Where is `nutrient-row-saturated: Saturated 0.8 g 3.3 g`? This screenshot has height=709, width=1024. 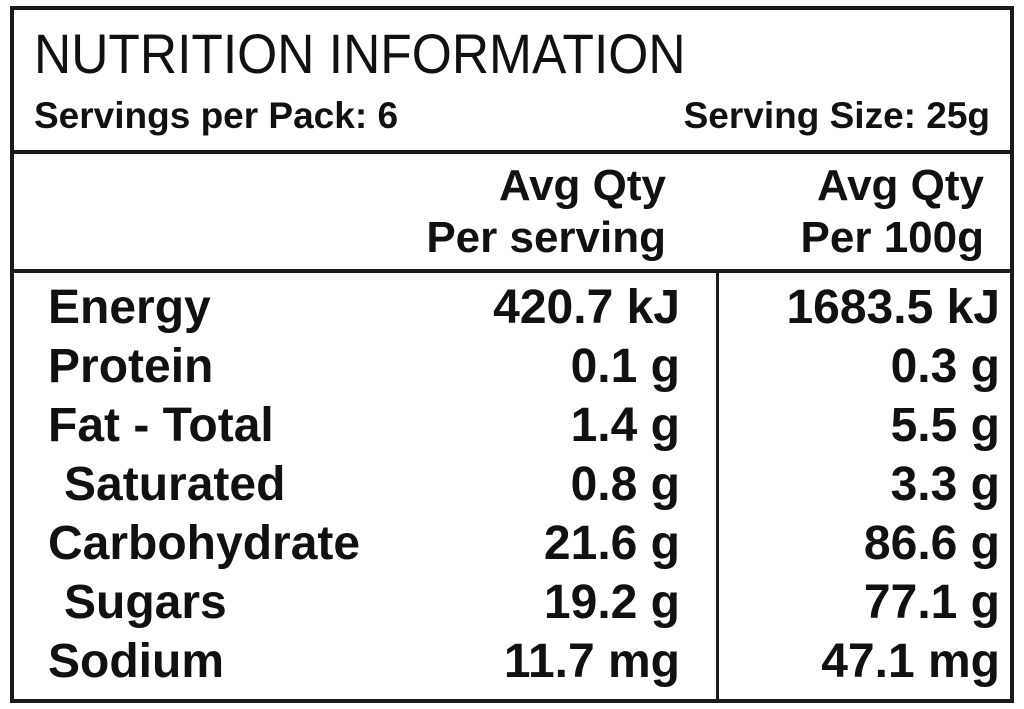 nutrient-row-saturated: Saturated 0.8 g 3.3 g is located at coordinates (512, 484).